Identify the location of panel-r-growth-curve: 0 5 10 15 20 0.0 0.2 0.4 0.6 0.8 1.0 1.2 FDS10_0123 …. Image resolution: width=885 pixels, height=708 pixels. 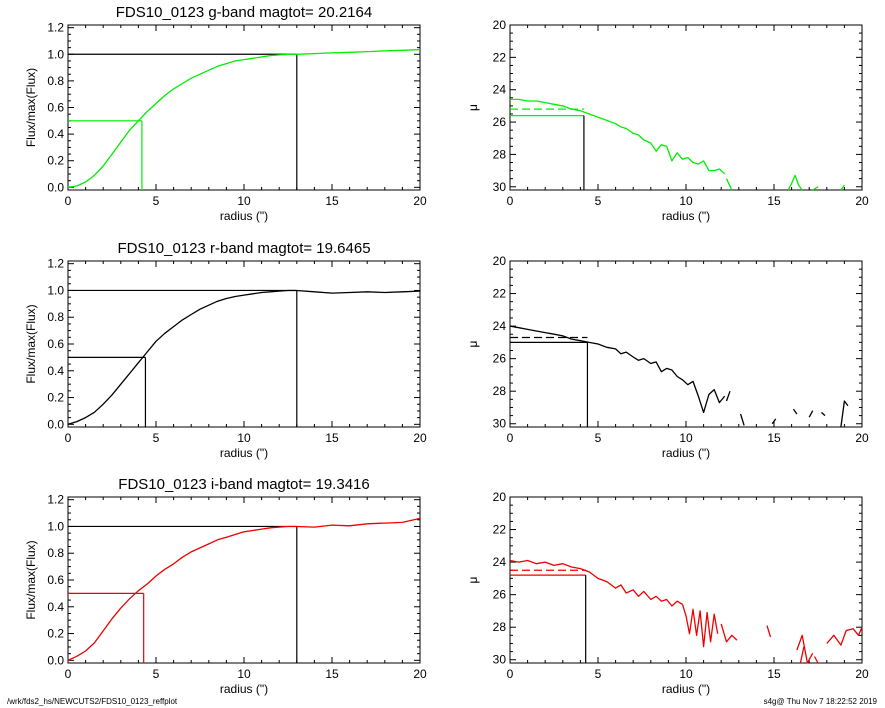
(225, 350).